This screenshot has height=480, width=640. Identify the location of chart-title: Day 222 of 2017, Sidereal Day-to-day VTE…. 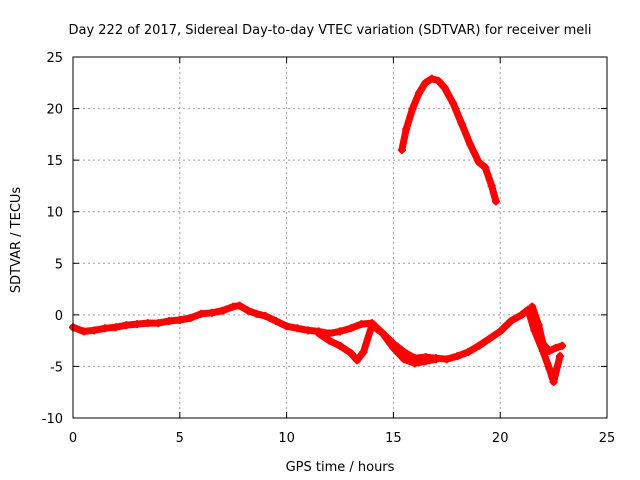
(329, 30).